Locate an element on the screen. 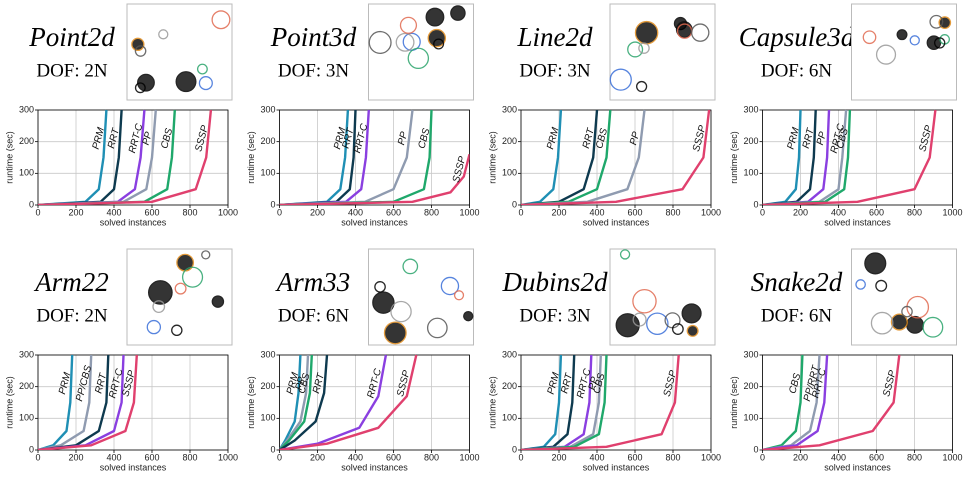  panel-title: Arm33 is located at coordinates (313, 282).